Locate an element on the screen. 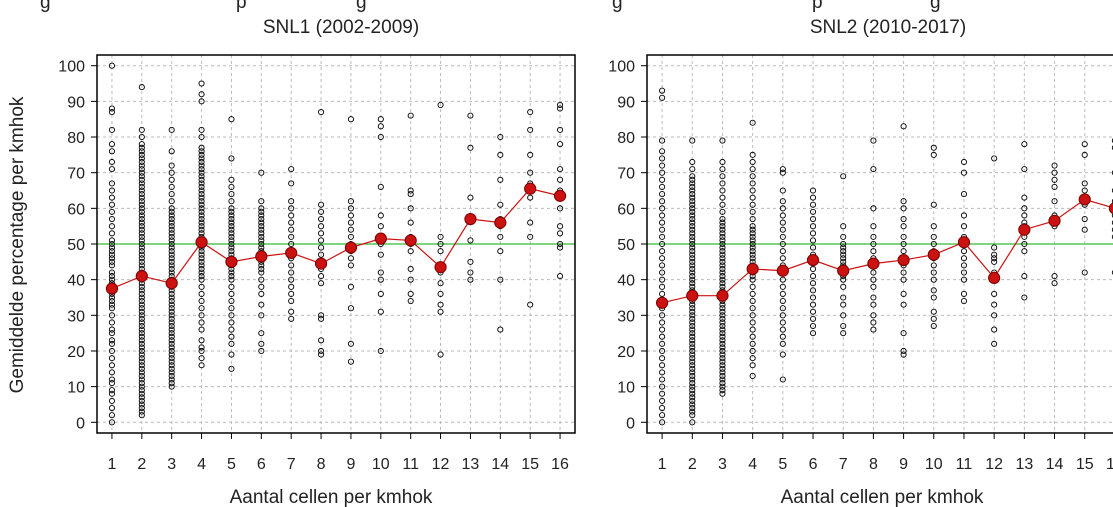 The height and width of the screenshot is (507, 1113). y-tick-label: 40 is located at coordinates (626, 281).